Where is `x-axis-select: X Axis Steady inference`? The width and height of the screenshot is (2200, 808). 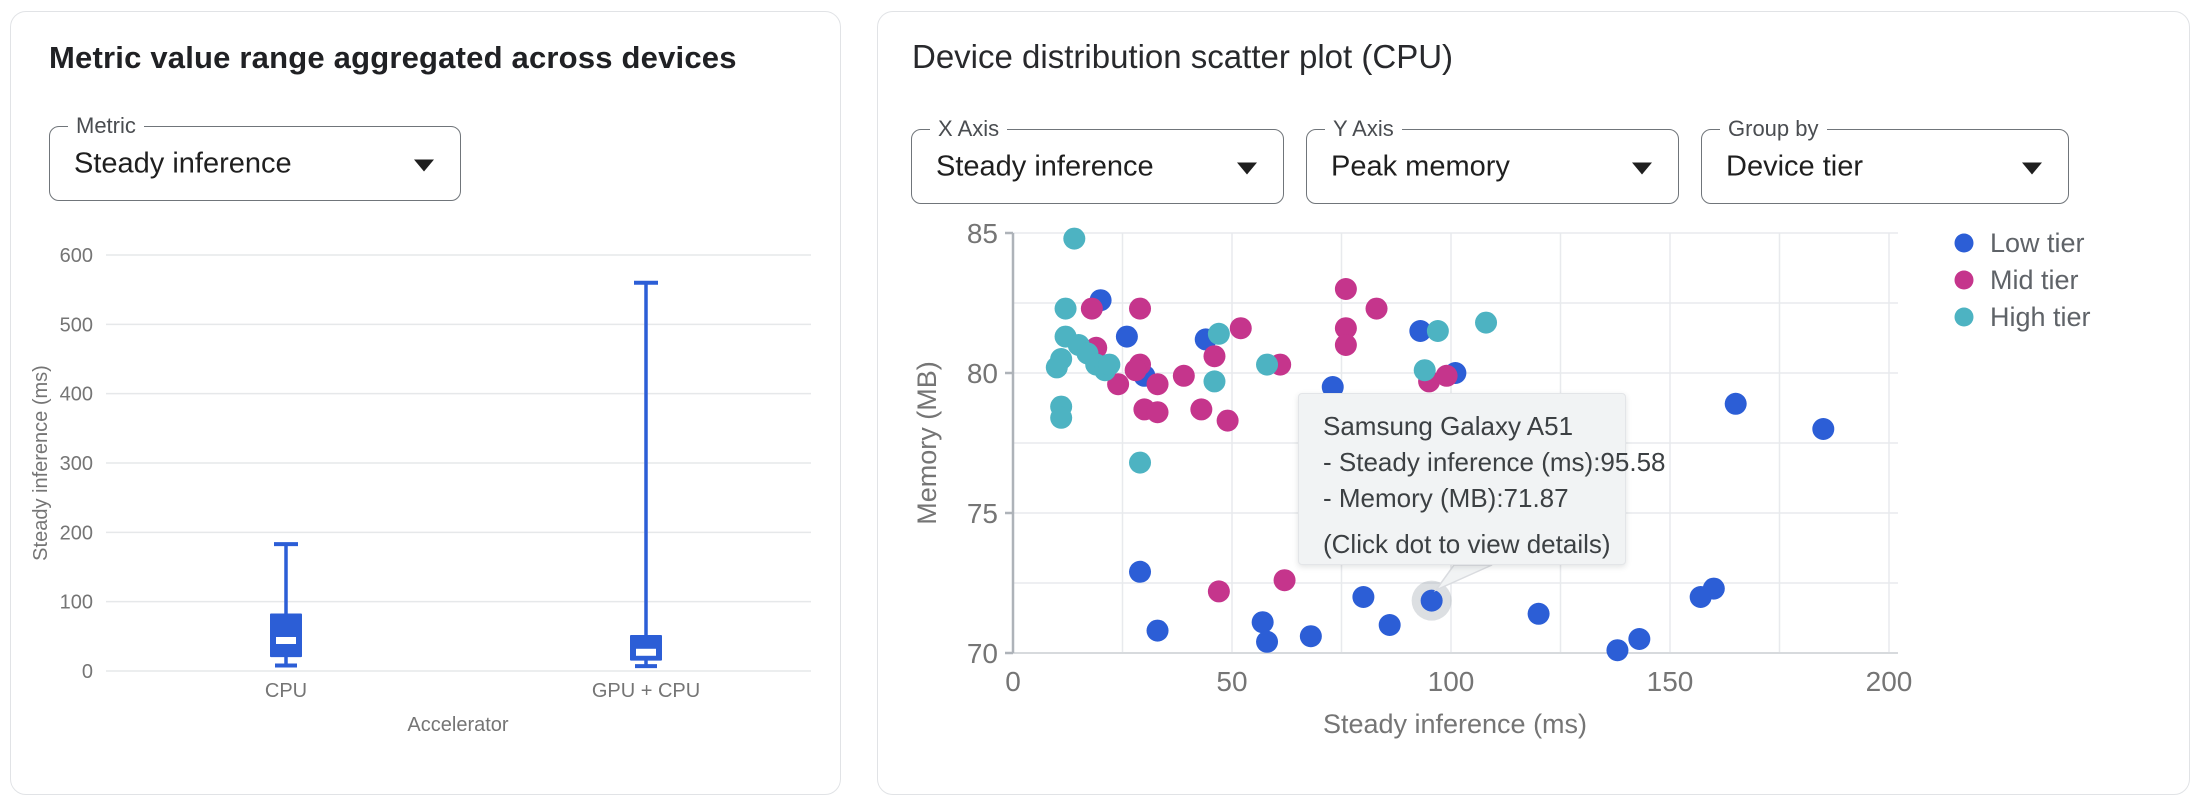
x-axis-select: X Axis Steady inference is located at coordinates (1097, 160).